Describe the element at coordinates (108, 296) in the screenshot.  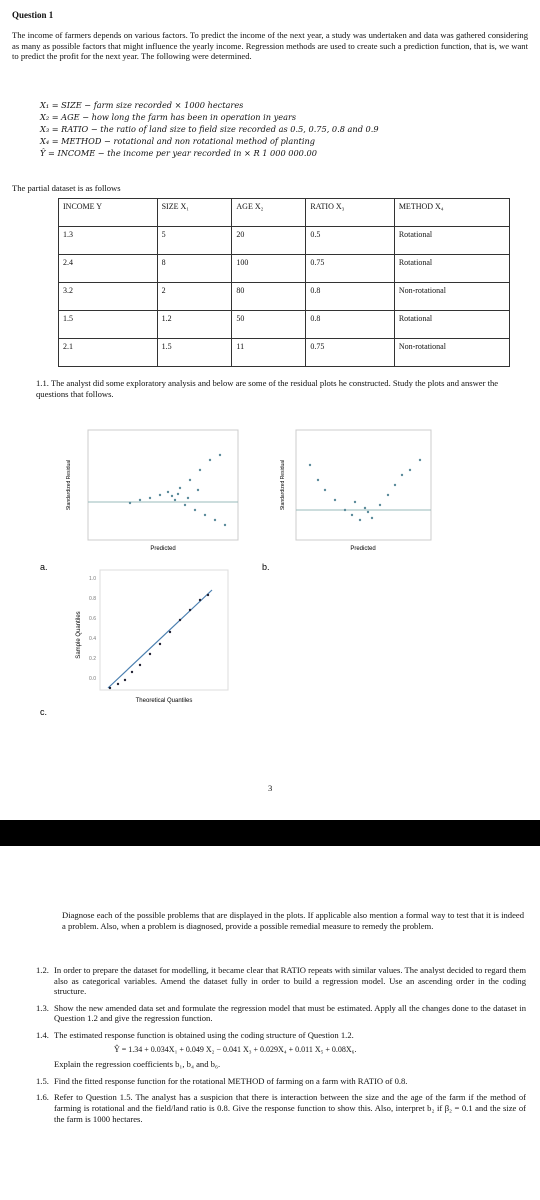
I see `table-cell: 3.2` at that location.